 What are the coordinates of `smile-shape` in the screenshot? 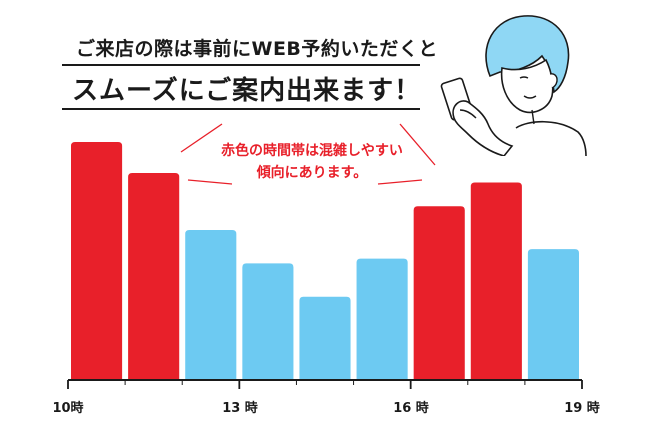 It's located at (530, 97).